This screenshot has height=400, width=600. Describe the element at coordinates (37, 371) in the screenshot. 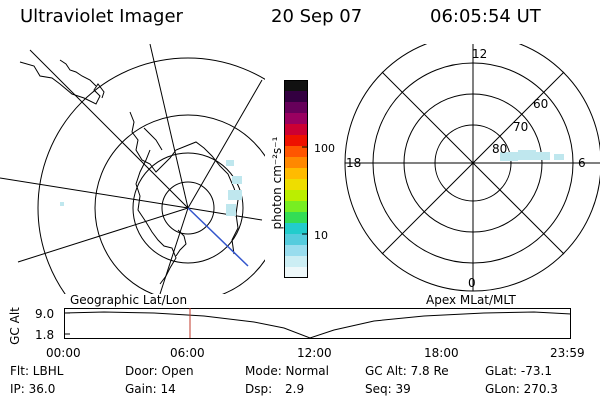

I see `filter-value: Flt: LBHL` at that location.